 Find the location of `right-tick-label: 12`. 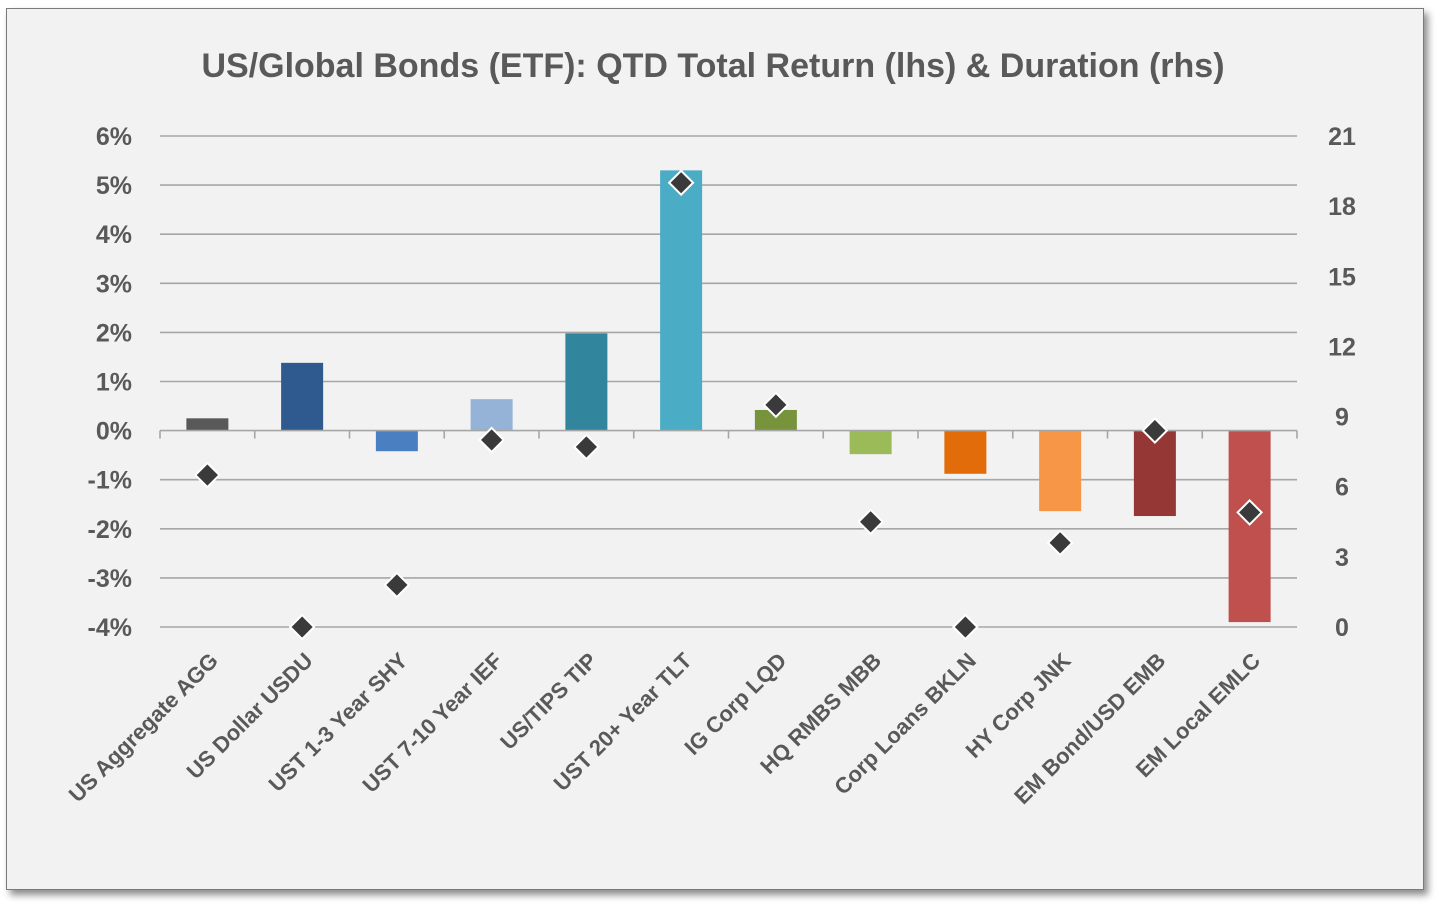

right-tick-label: 12 is located at coordinates (1342, 347).